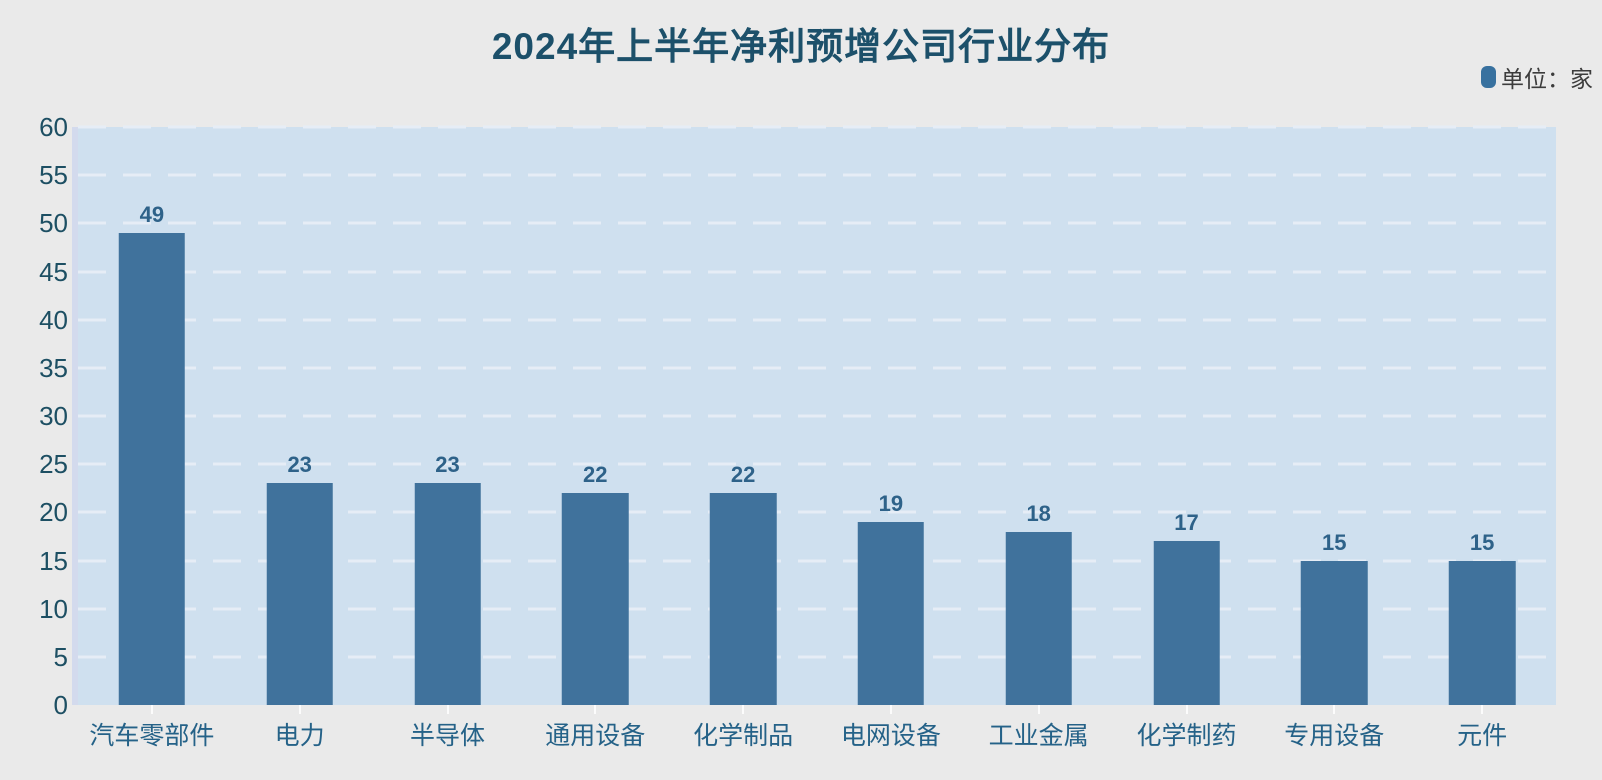 This screenshot has height=780, width=1602. What do you see at coordinates (152, 454) in the screenshot?
I see `bar: 49` at bounding box center [152, 454].